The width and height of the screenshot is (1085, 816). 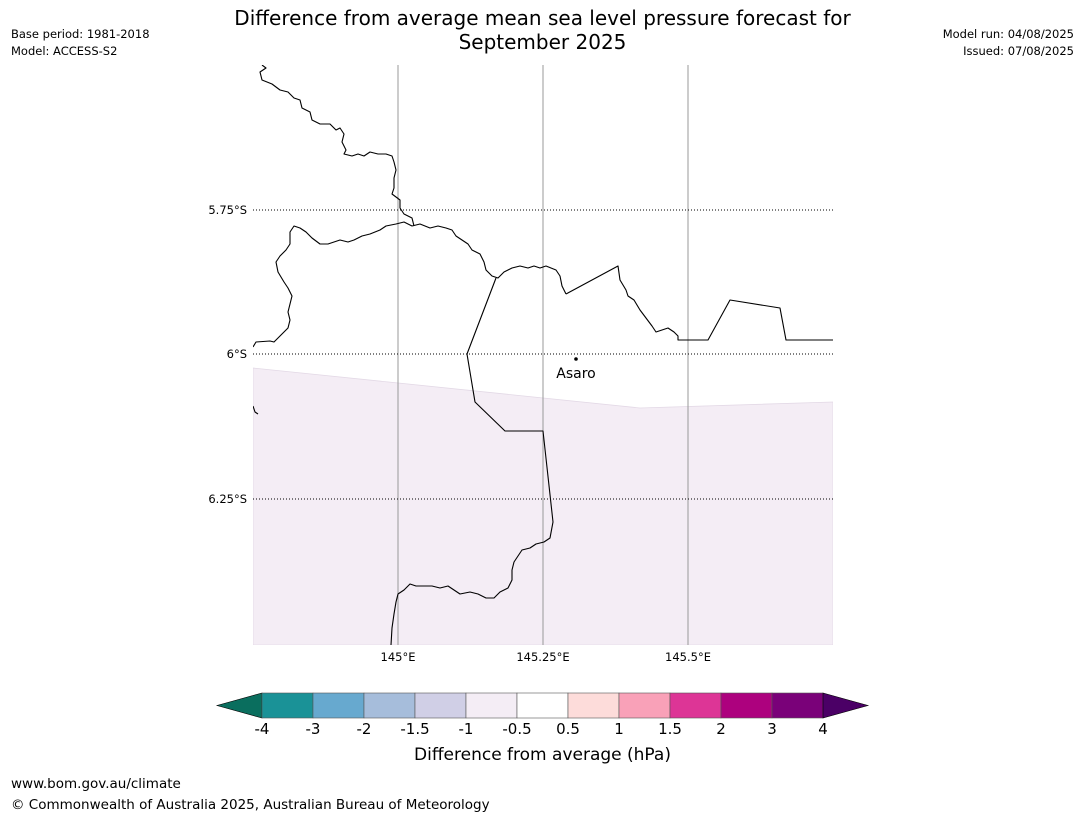 I want to click on colorbar-label: Difference from average (hPa), so click(x=542, y=755).